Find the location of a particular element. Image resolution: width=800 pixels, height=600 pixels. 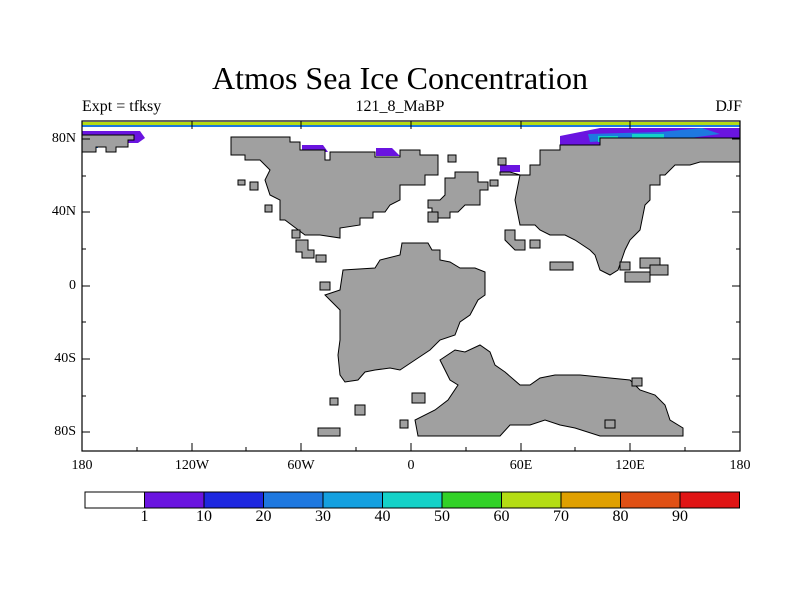

colorbar-label: 60 is located at coordinates (501, 516).